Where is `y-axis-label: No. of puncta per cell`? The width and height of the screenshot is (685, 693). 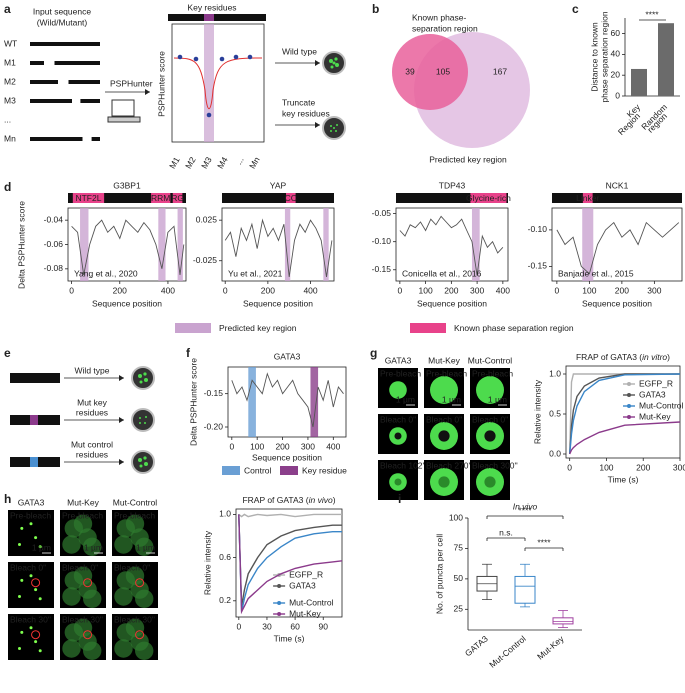
y-axis-label: No. of puncta per cell is located at coordinates (439, 574).